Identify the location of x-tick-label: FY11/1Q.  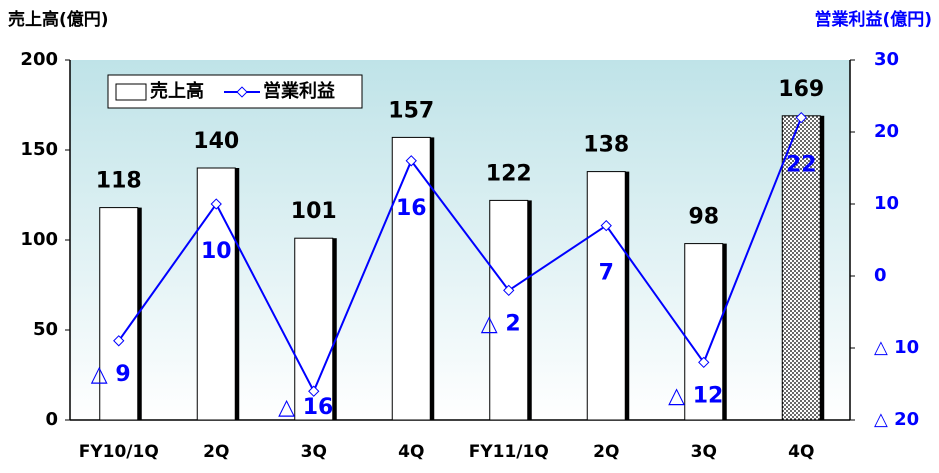
(509, 452).